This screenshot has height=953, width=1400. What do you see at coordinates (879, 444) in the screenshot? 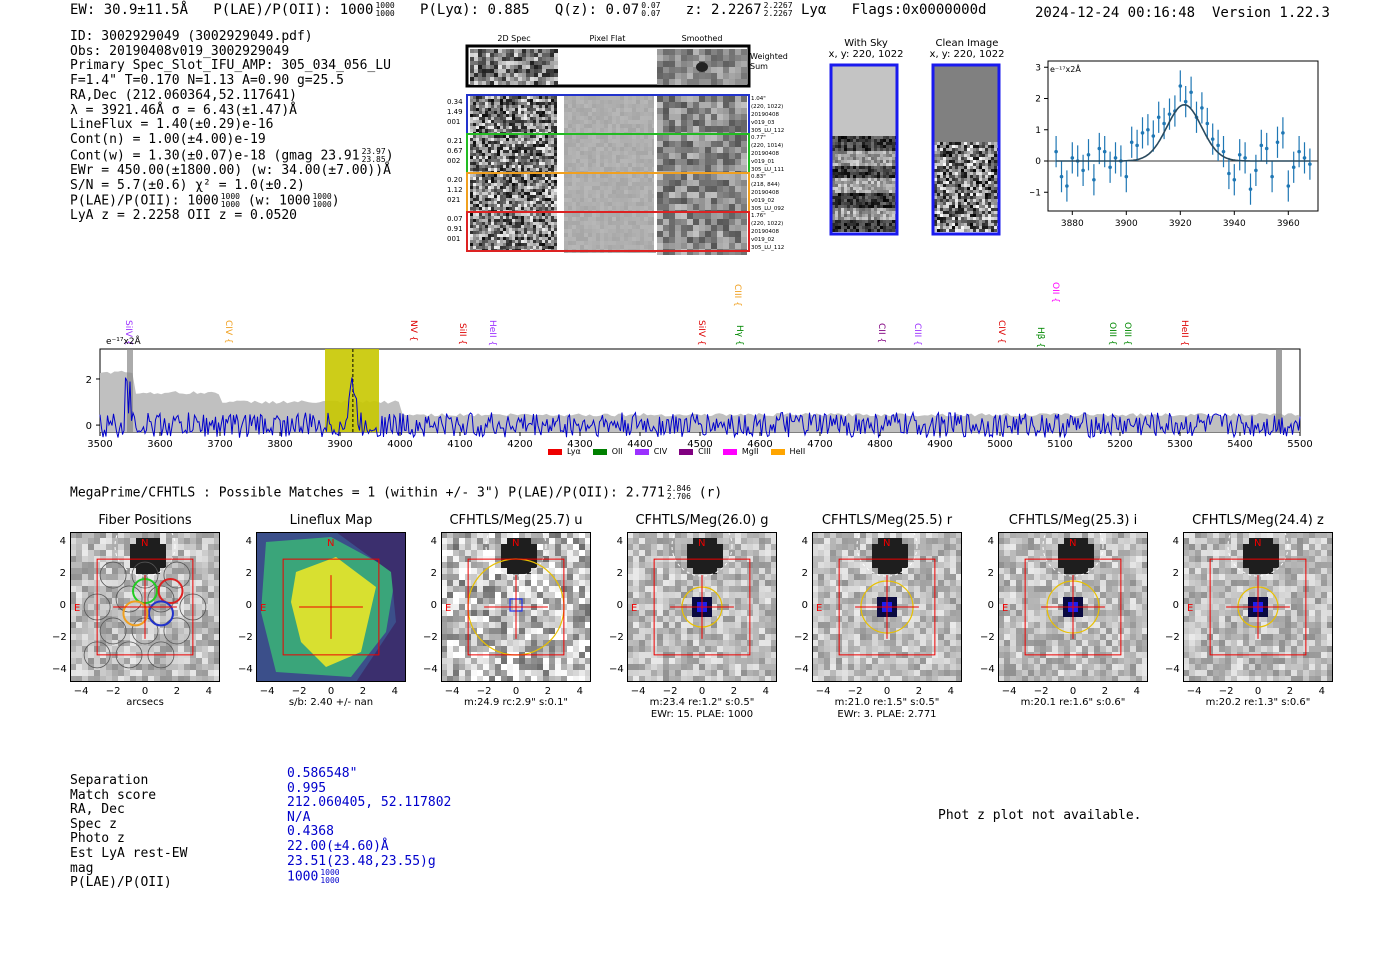
I see `full-xtick-label: 4800` at bounding box center [879, 444].